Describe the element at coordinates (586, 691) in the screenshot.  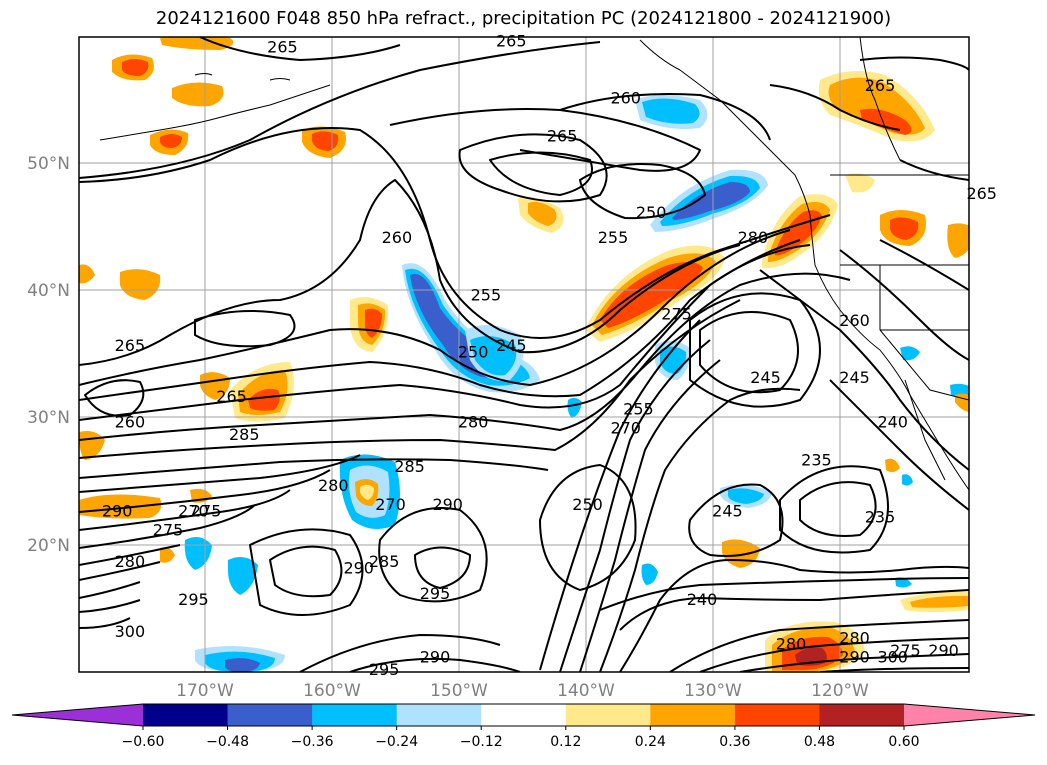
I see `lon-label-140w: 140°W` at that location.